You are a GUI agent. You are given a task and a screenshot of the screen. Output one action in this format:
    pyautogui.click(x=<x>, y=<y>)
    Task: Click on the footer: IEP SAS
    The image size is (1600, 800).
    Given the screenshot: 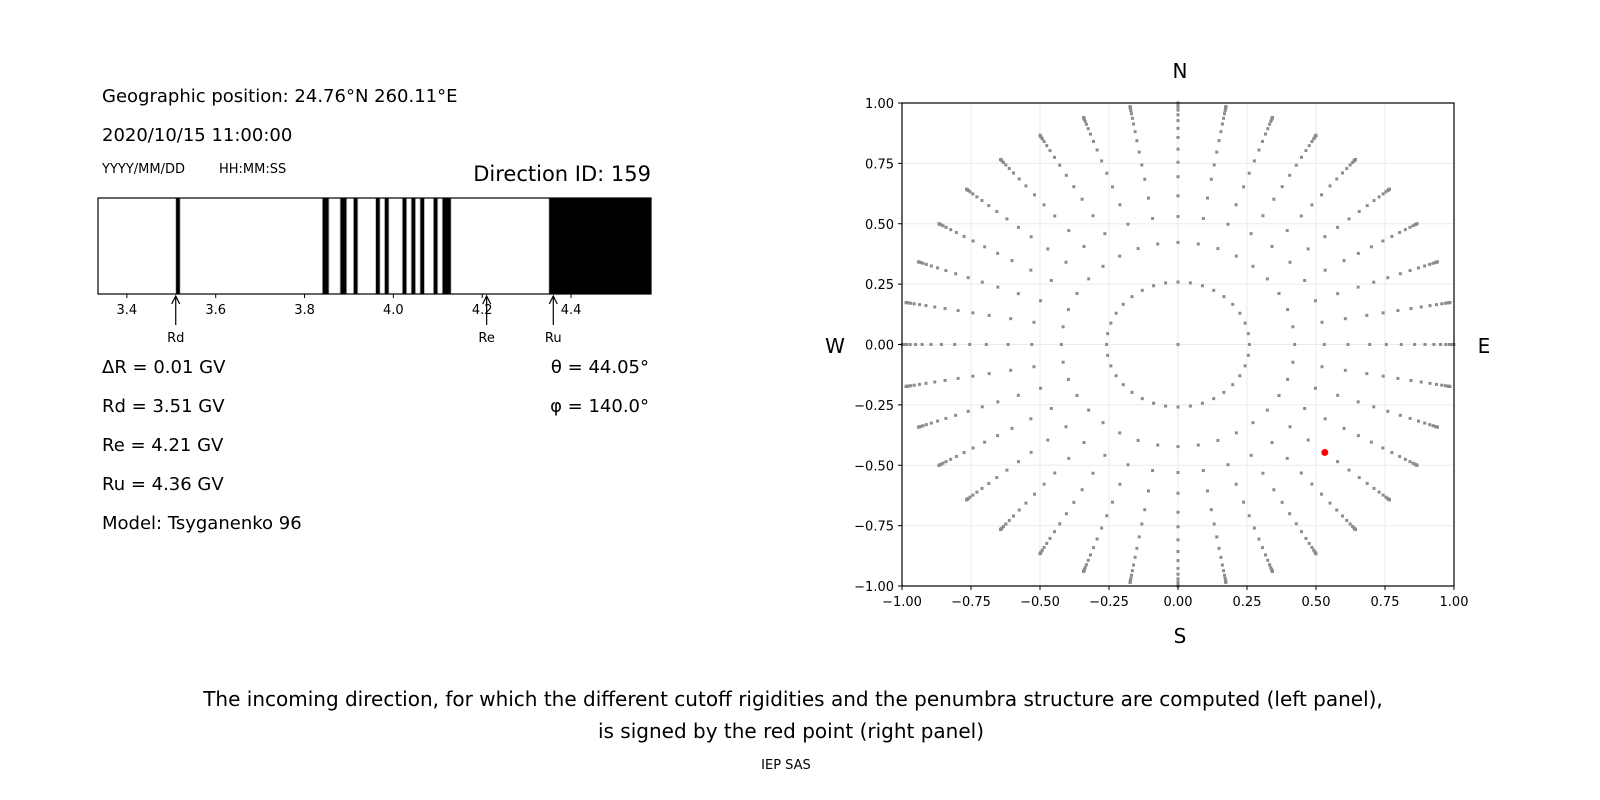 What is the action you would take?
    pyautogui.click(x=786, y=765)
    